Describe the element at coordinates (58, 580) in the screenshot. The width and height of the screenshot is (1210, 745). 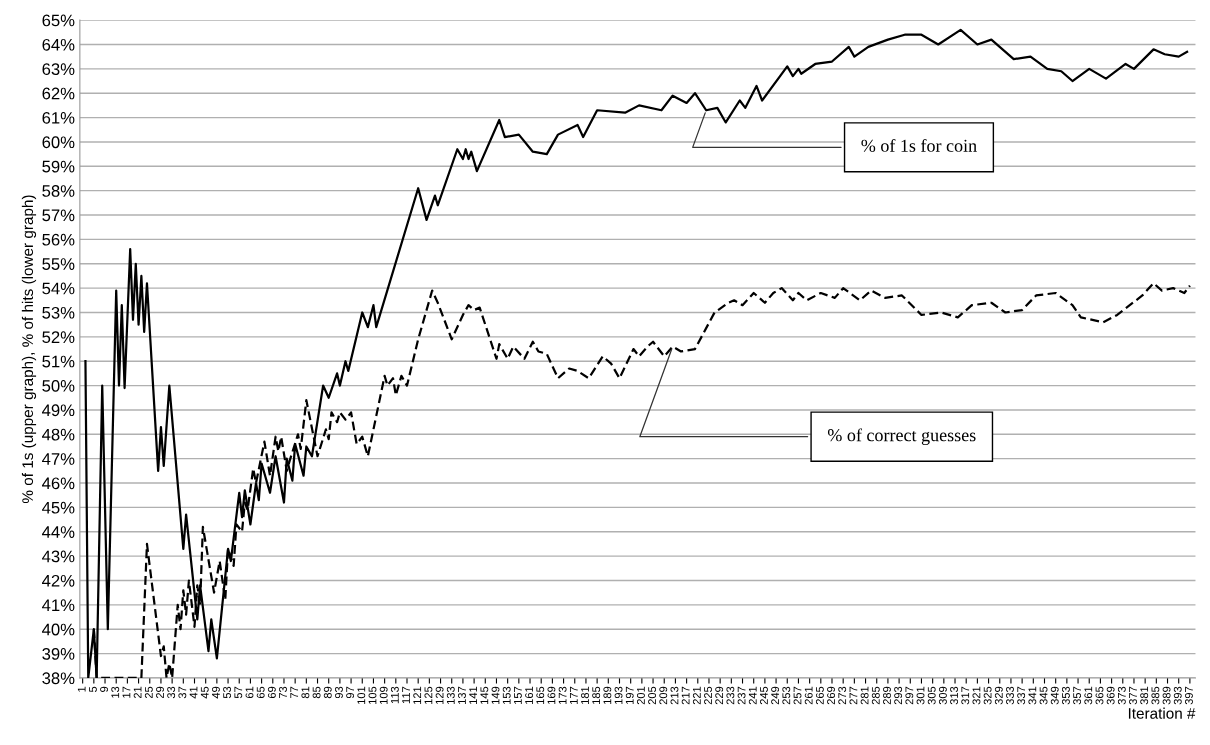
I see `y-tick-label: 42%` at that location.